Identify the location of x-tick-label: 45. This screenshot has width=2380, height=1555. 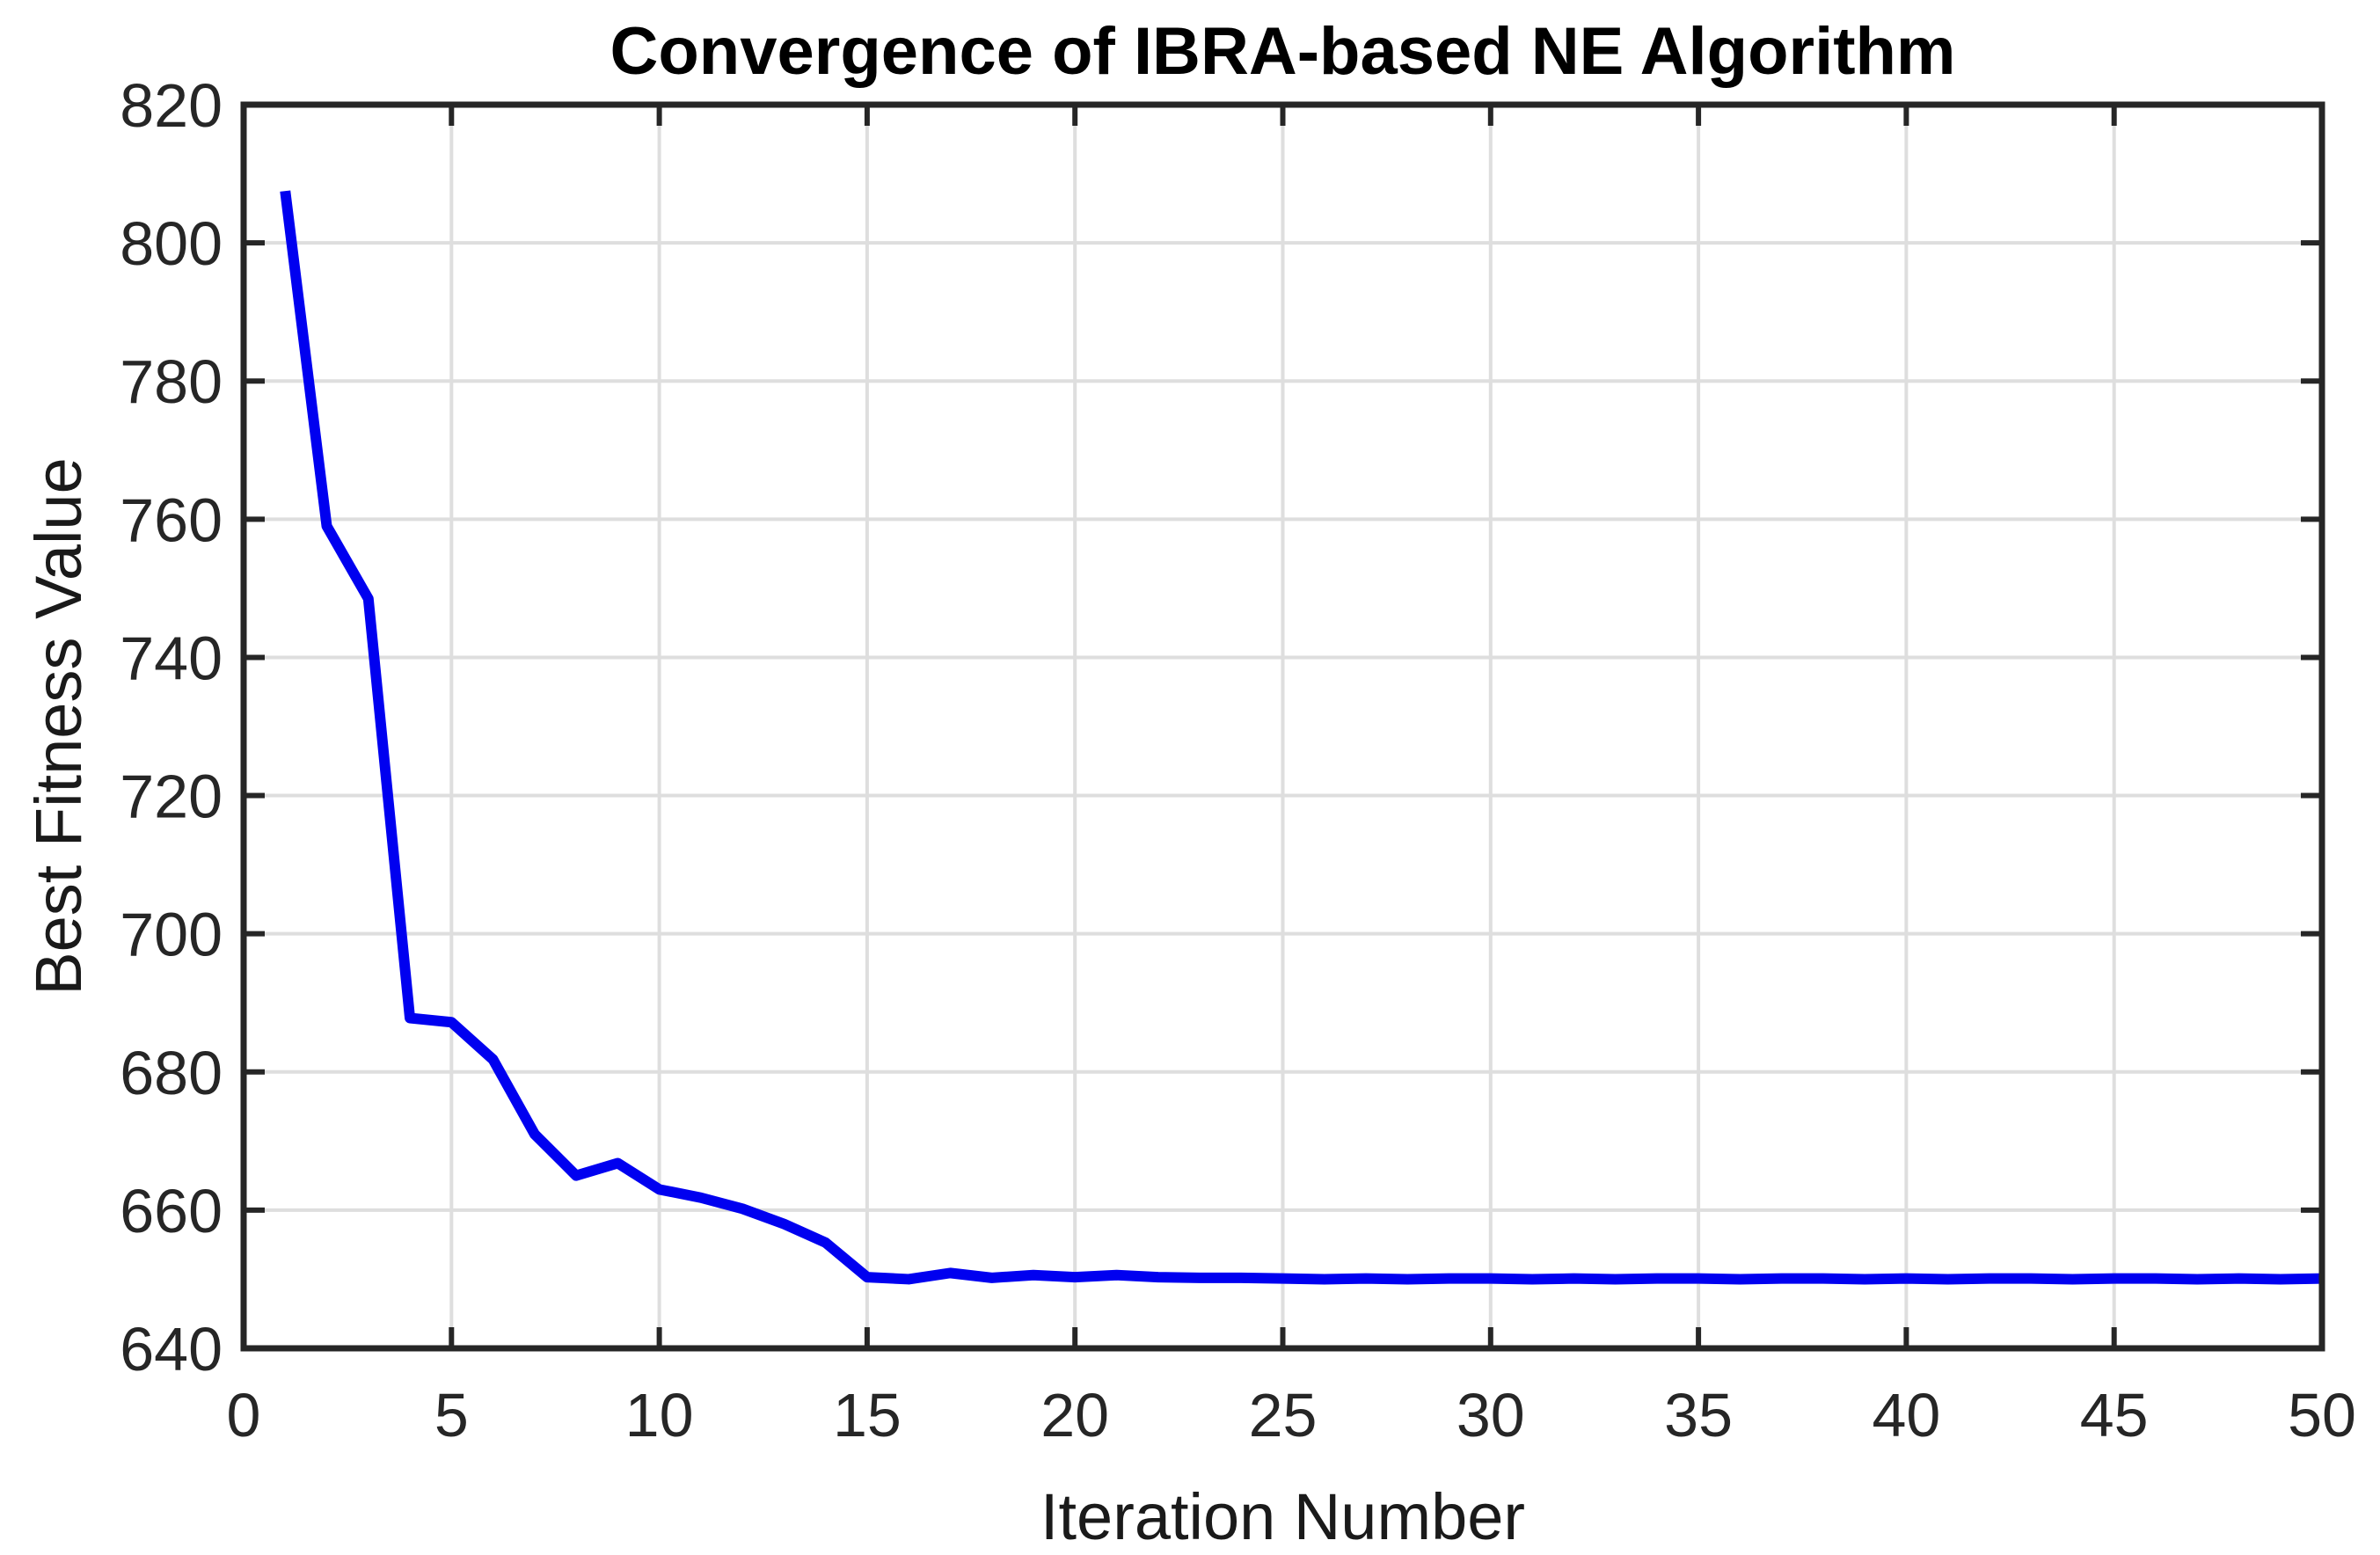
(2114, 1415).